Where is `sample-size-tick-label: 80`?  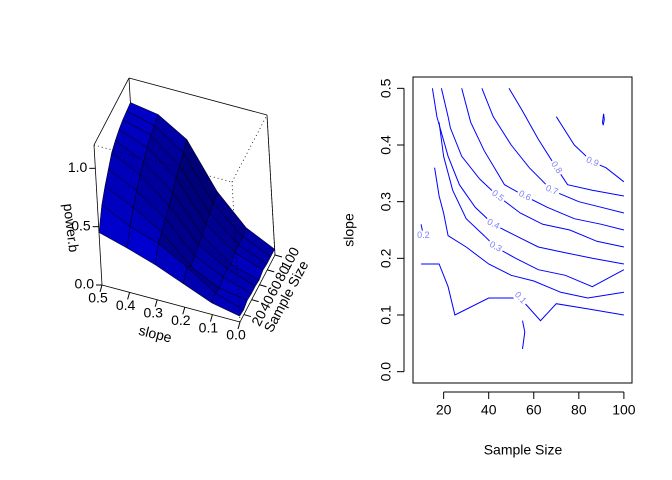 sample-size-tick-label: 80 is located at coordinates (282, 272).